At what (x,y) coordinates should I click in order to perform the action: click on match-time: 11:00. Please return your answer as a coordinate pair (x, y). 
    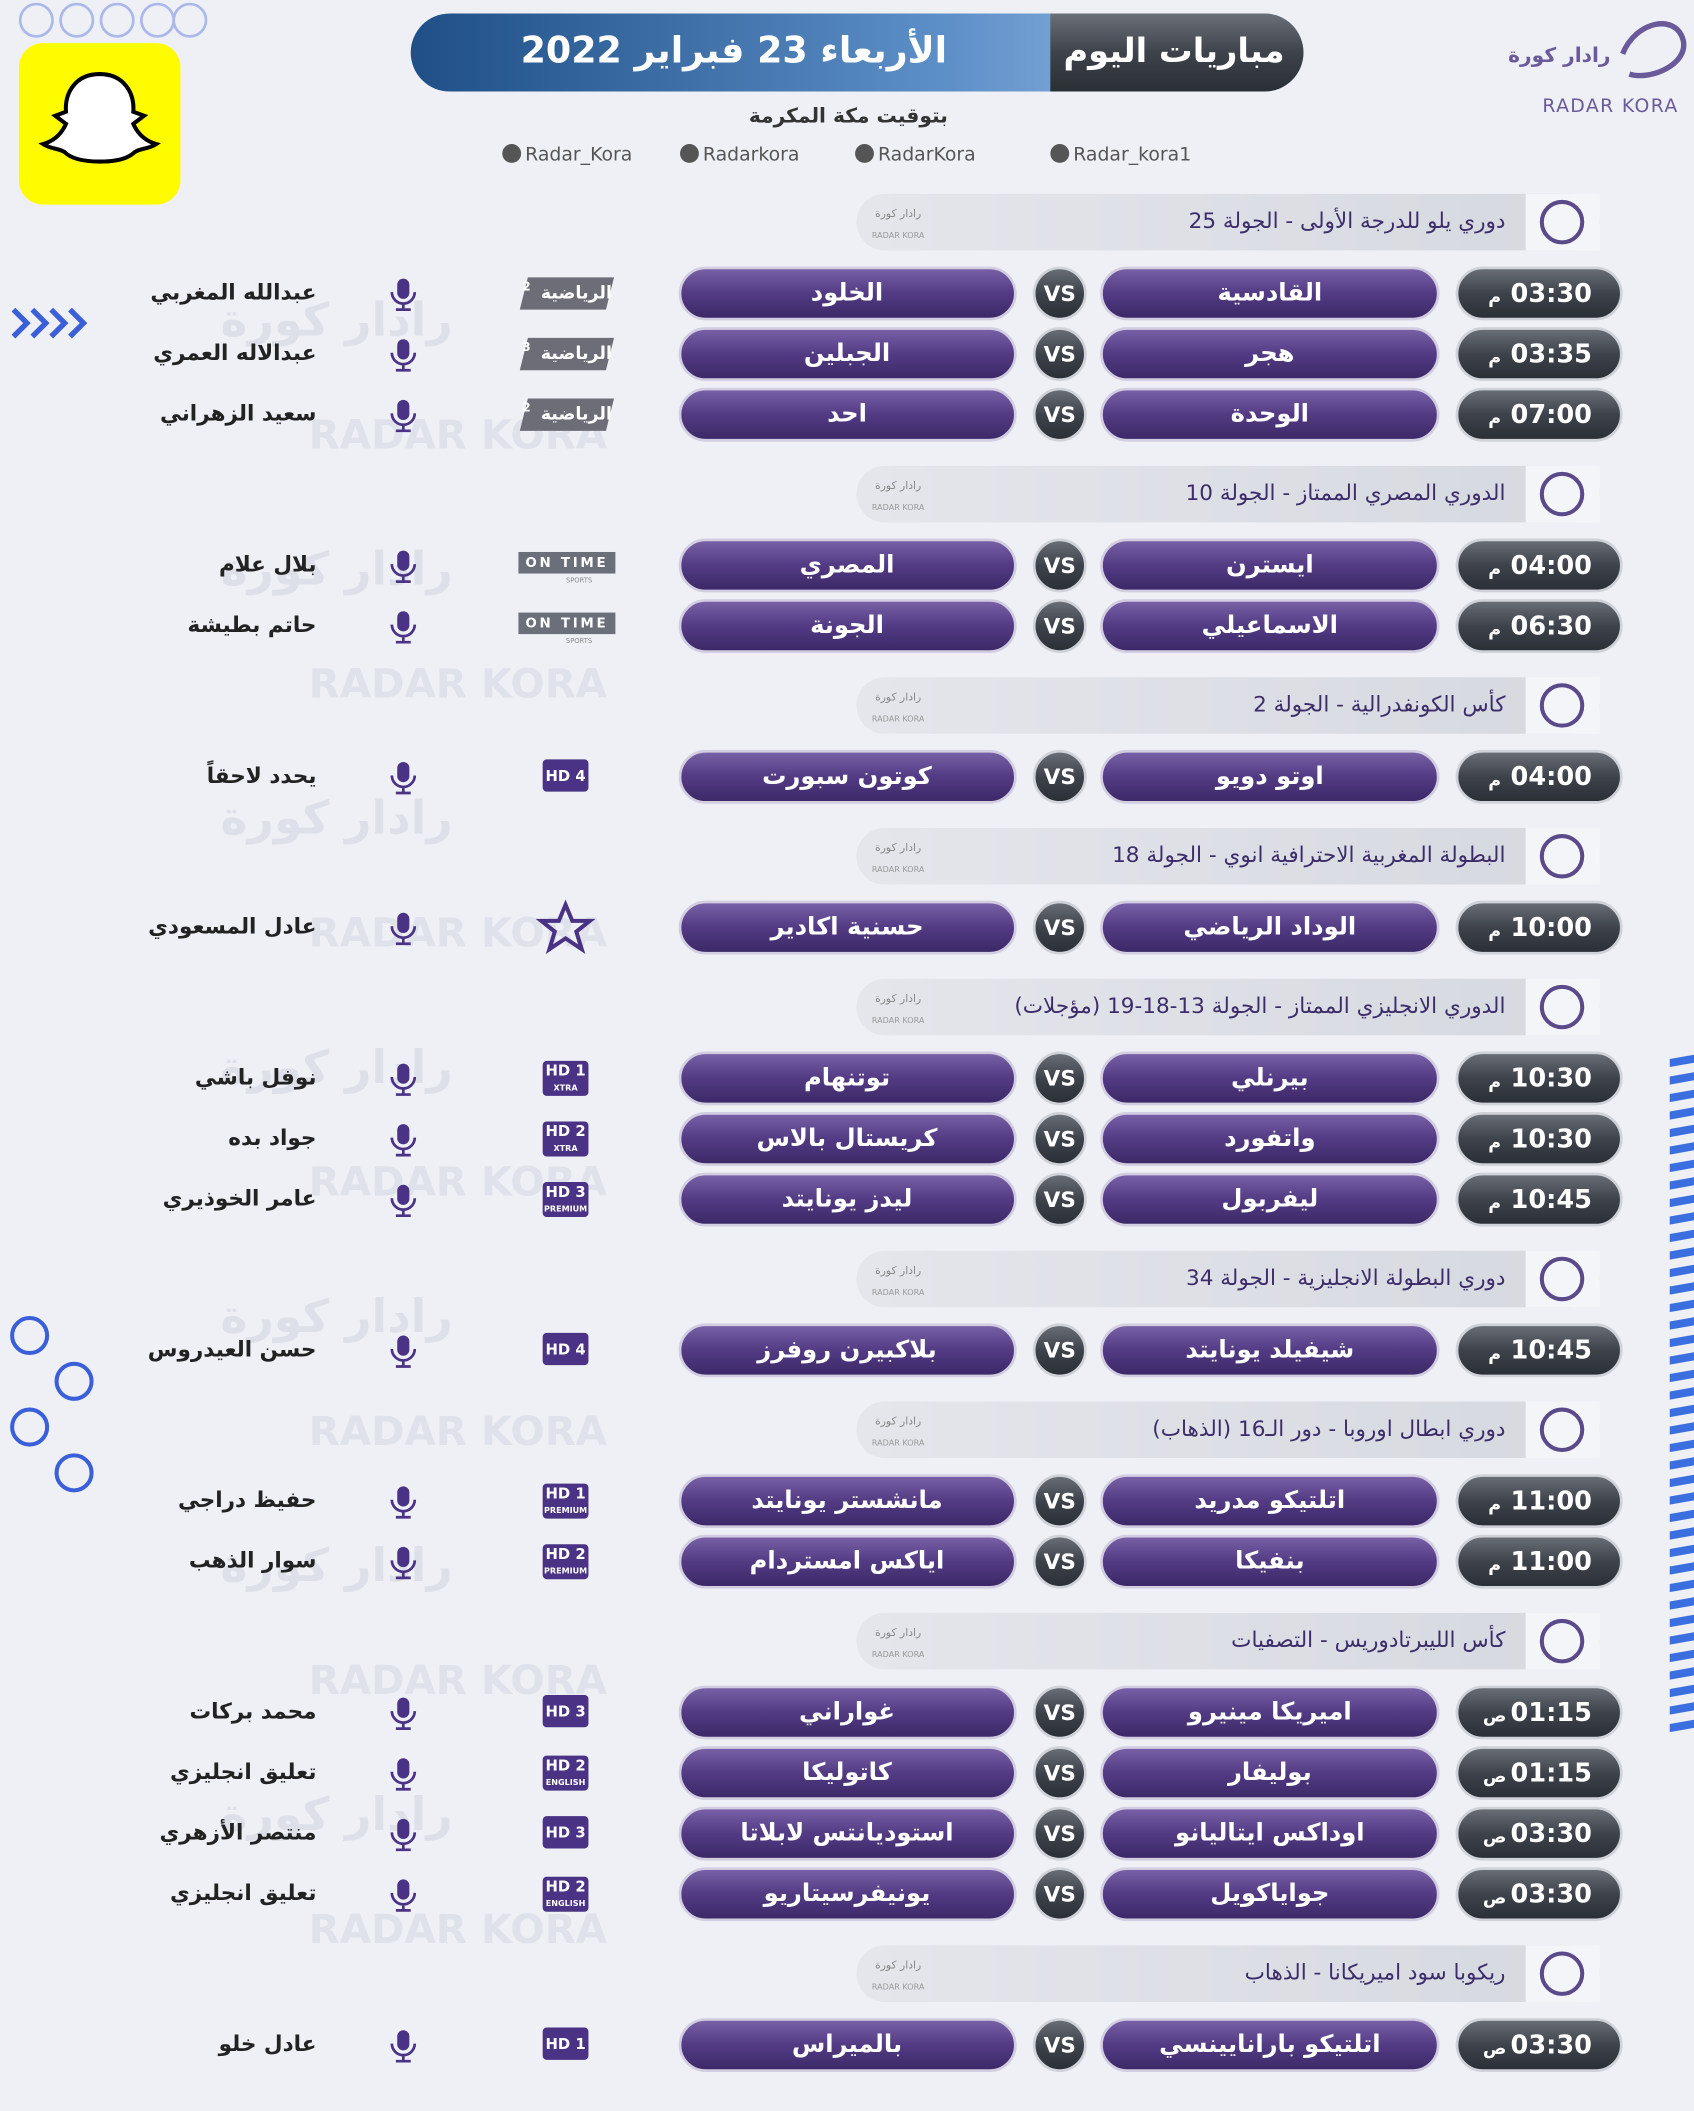
    Looking at the image, I should click on (1551, 1501).